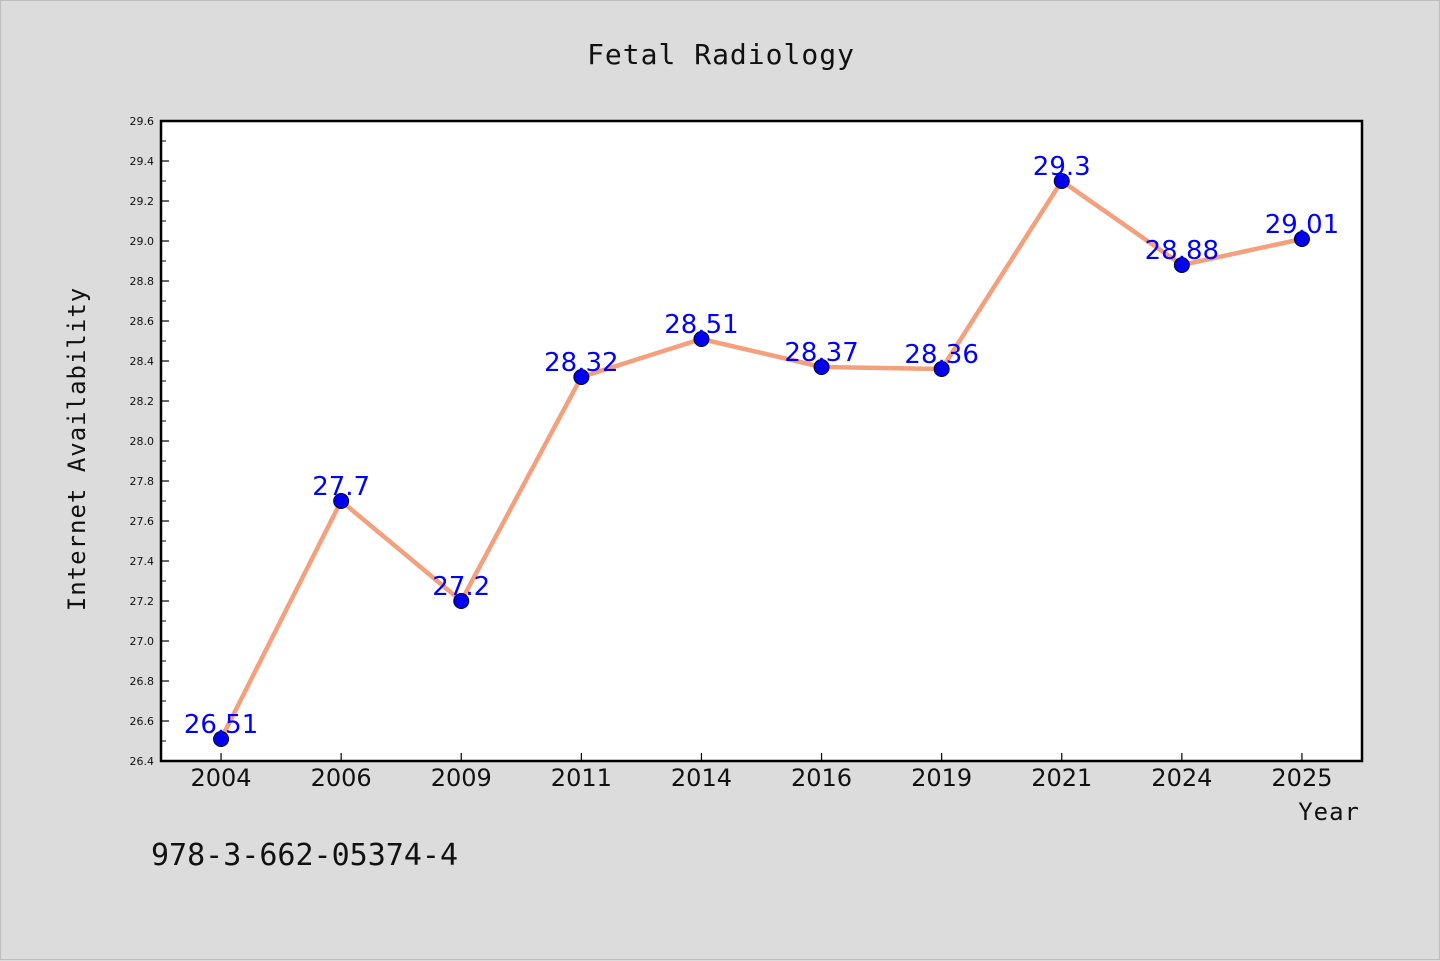 Image resolution: width=1440 pixels, height=961 pixels. I want to click on x-tick-label: 2014, so click(701, 778).